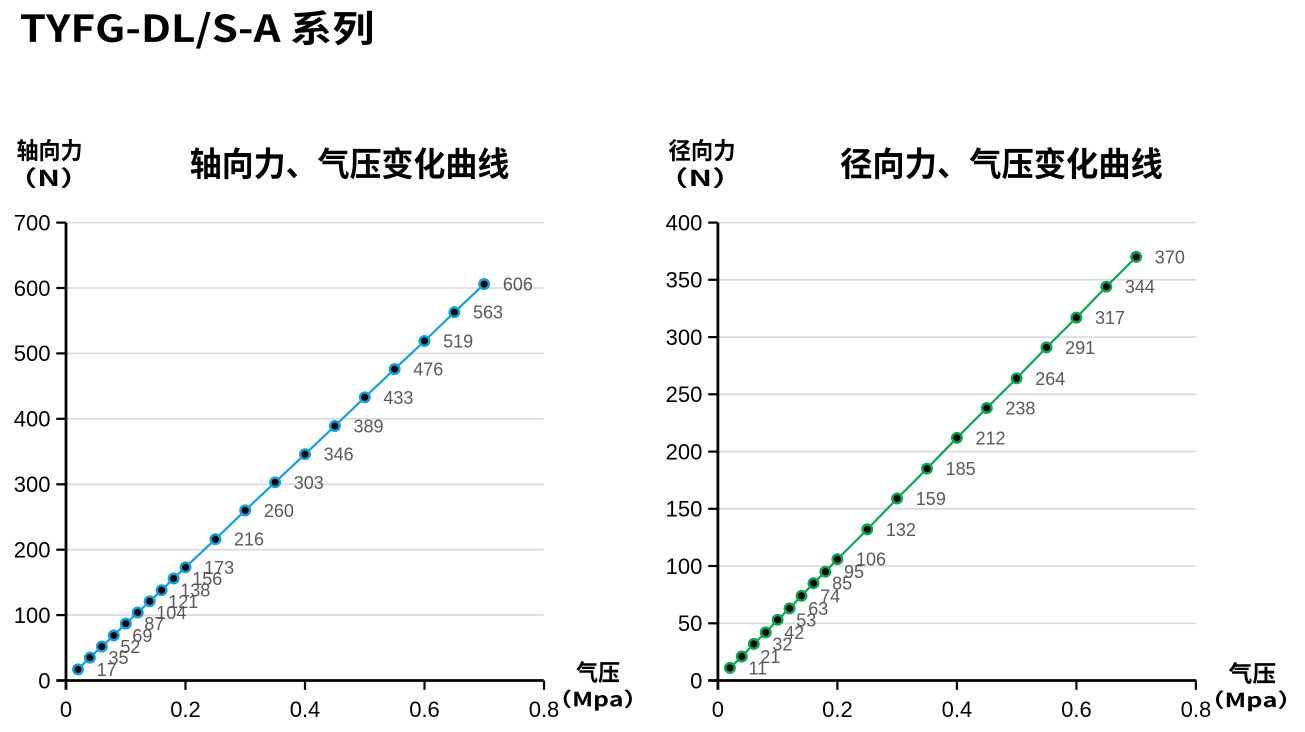  What do you see at coordinates (684, 509) in the screenshot?
I see `svg-text: 150` at bounding box center [684, 509].